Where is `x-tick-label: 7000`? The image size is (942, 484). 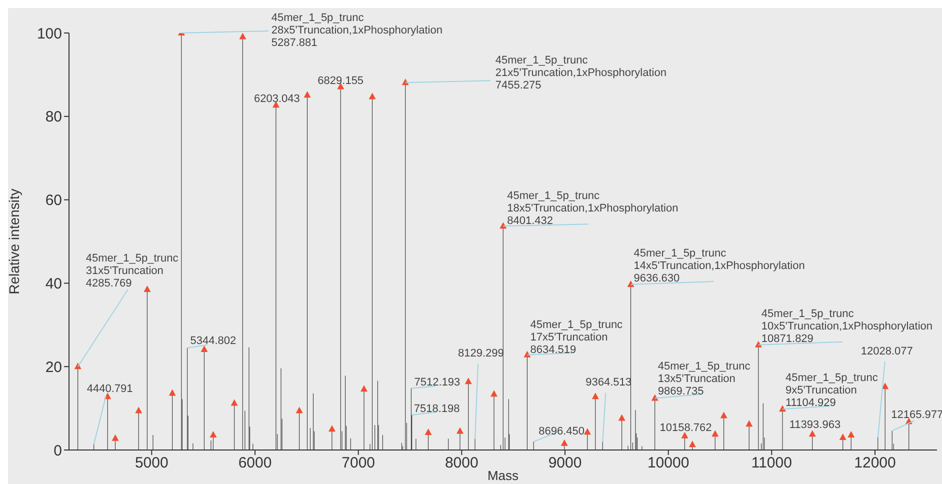
x-tick-label: 7000 is located at coordinates (359, 463).